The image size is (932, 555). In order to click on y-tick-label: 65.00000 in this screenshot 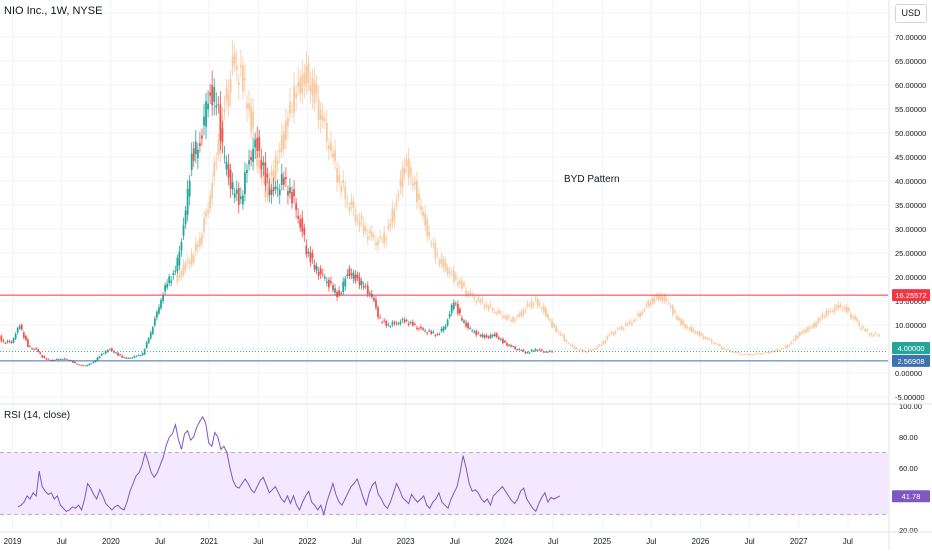, I will do `click(910, 61)`.